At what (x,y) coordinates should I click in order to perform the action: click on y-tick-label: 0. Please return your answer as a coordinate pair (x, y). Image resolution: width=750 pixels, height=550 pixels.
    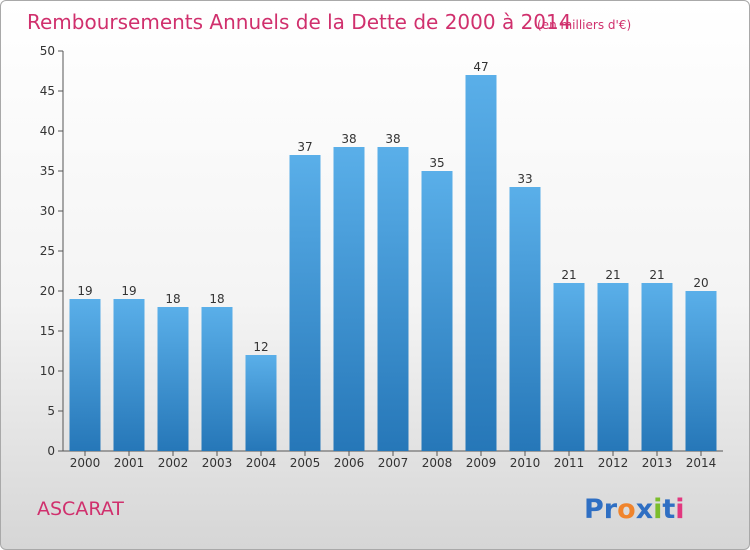
    Looking at the image, I should click on (51, 451).